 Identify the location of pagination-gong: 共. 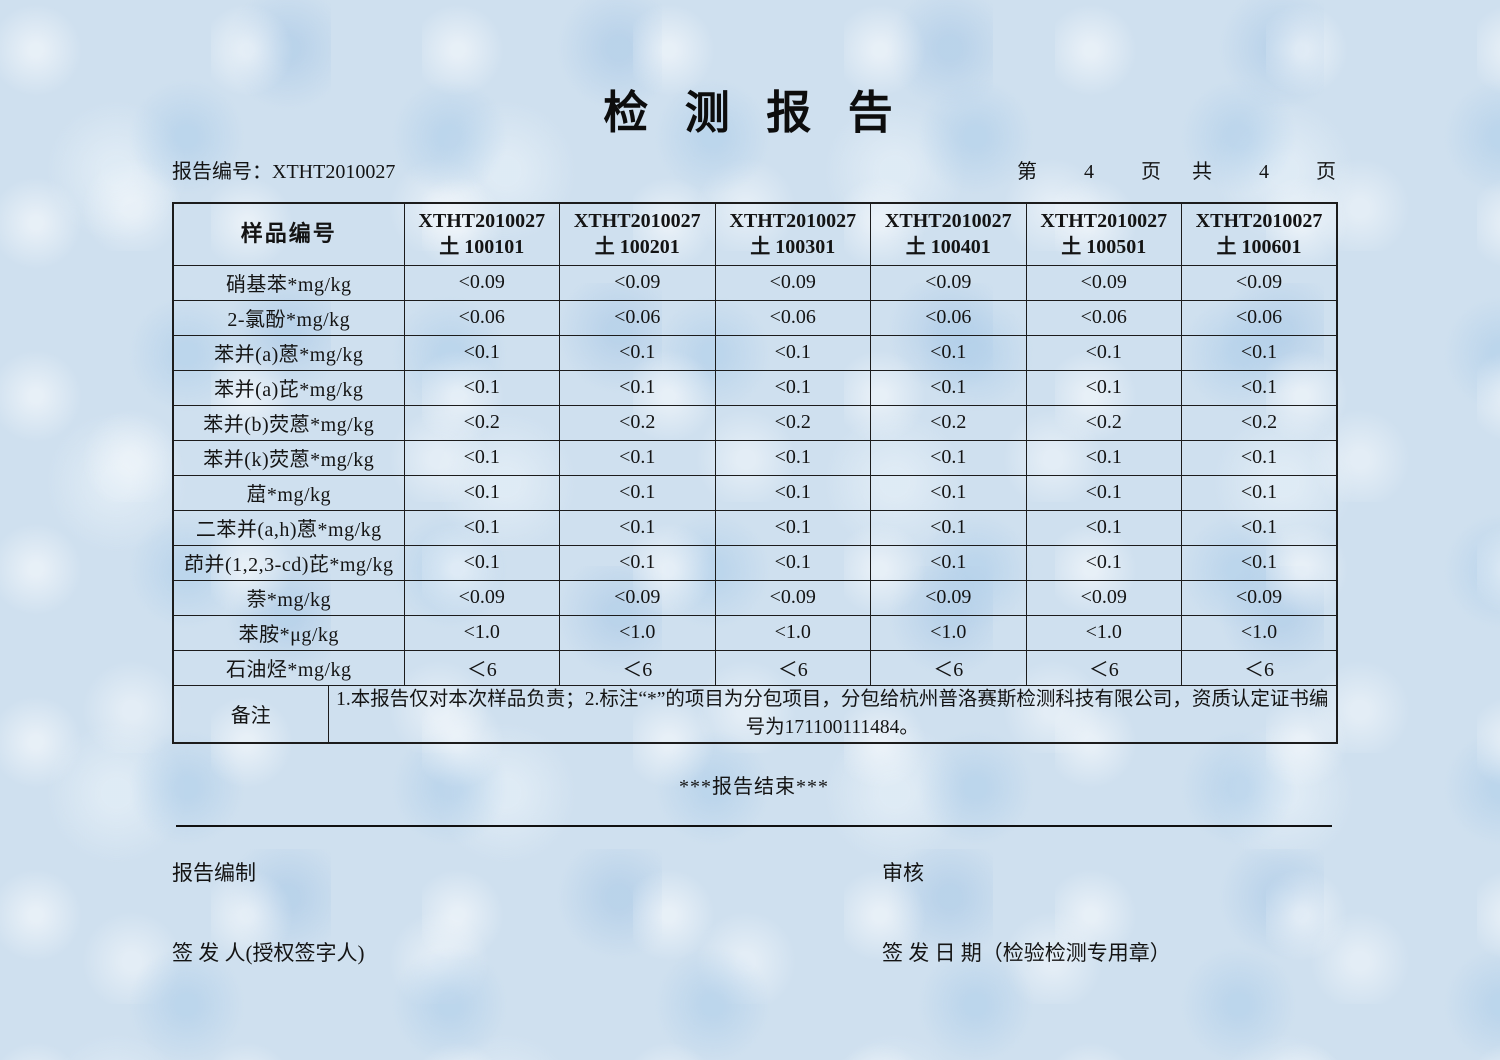
(1202, 172).